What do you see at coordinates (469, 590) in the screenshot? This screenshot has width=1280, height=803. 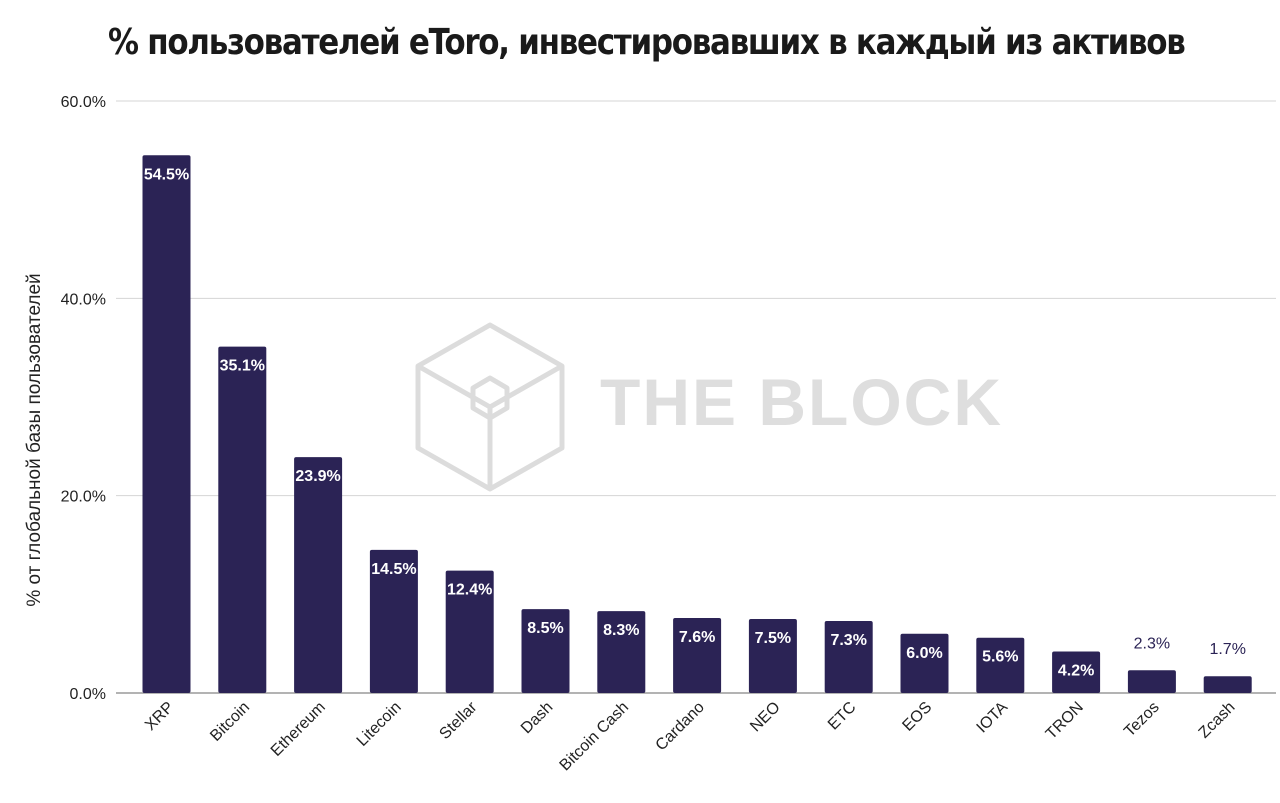 I see `data-label: 12.4%` at bounding box center [469, 590].